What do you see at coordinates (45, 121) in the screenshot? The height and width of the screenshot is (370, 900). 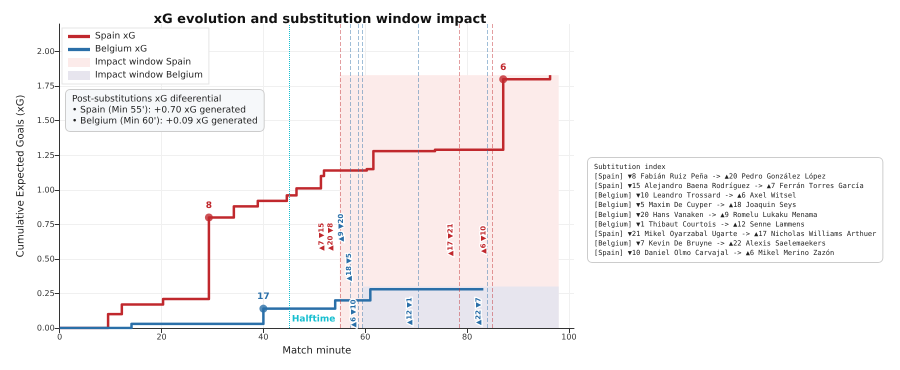 I see `y-tick-label: 1.50` at bounding box center [45, 121].